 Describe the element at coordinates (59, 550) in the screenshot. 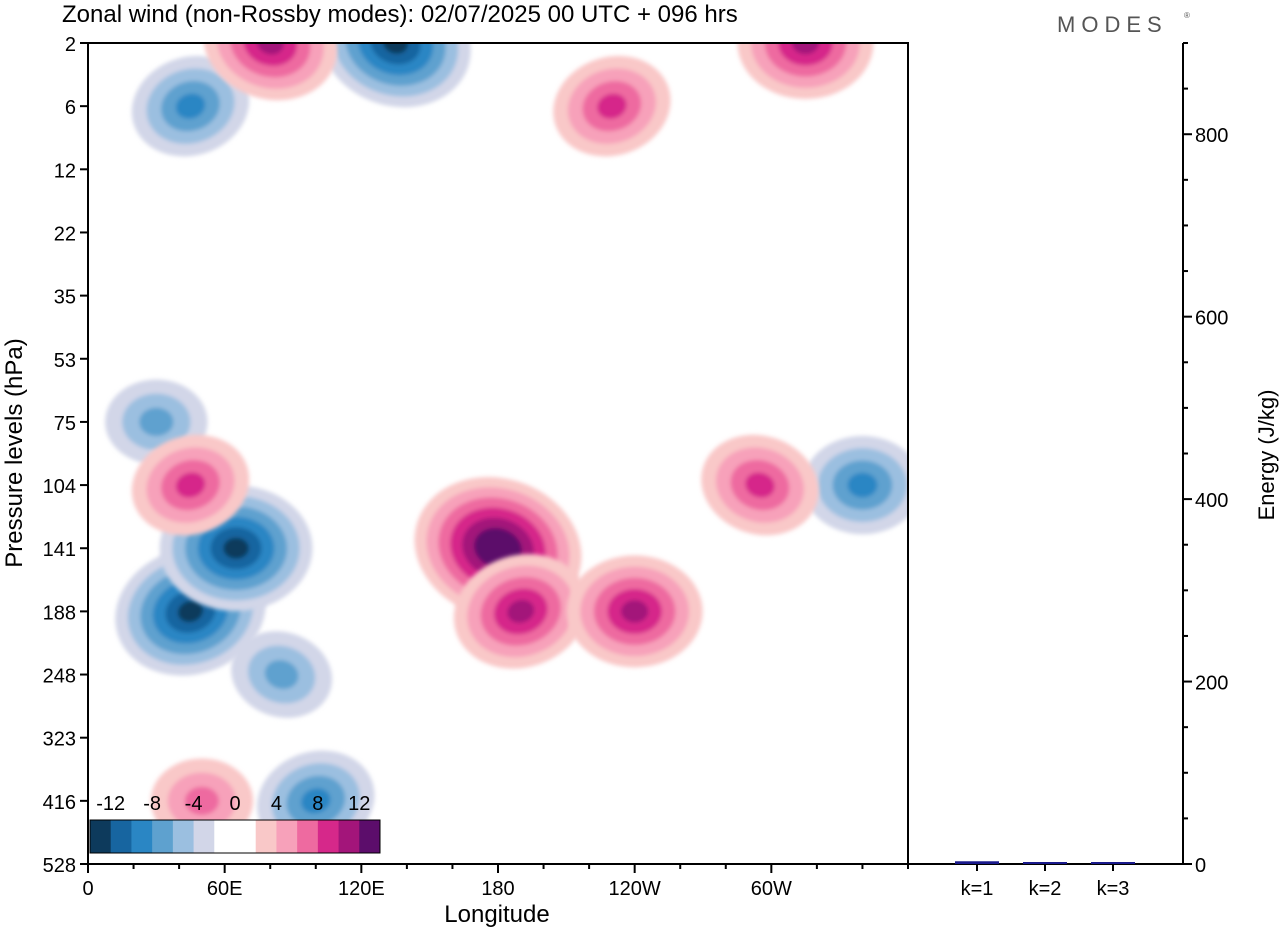

I see `y-tick-label: 141` at that location.